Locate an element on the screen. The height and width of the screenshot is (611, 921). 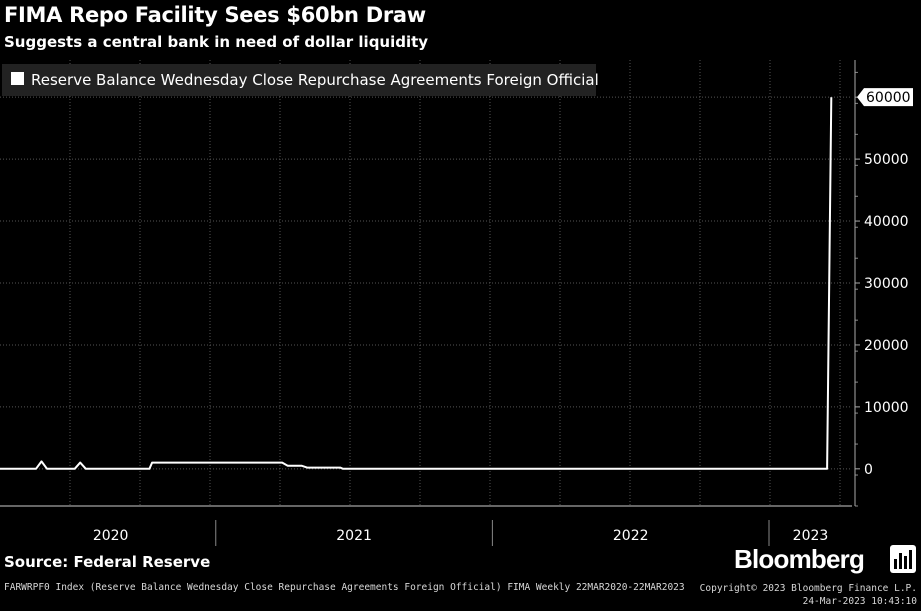
last-value-label: 60000 is located at coordinates (888, 98).